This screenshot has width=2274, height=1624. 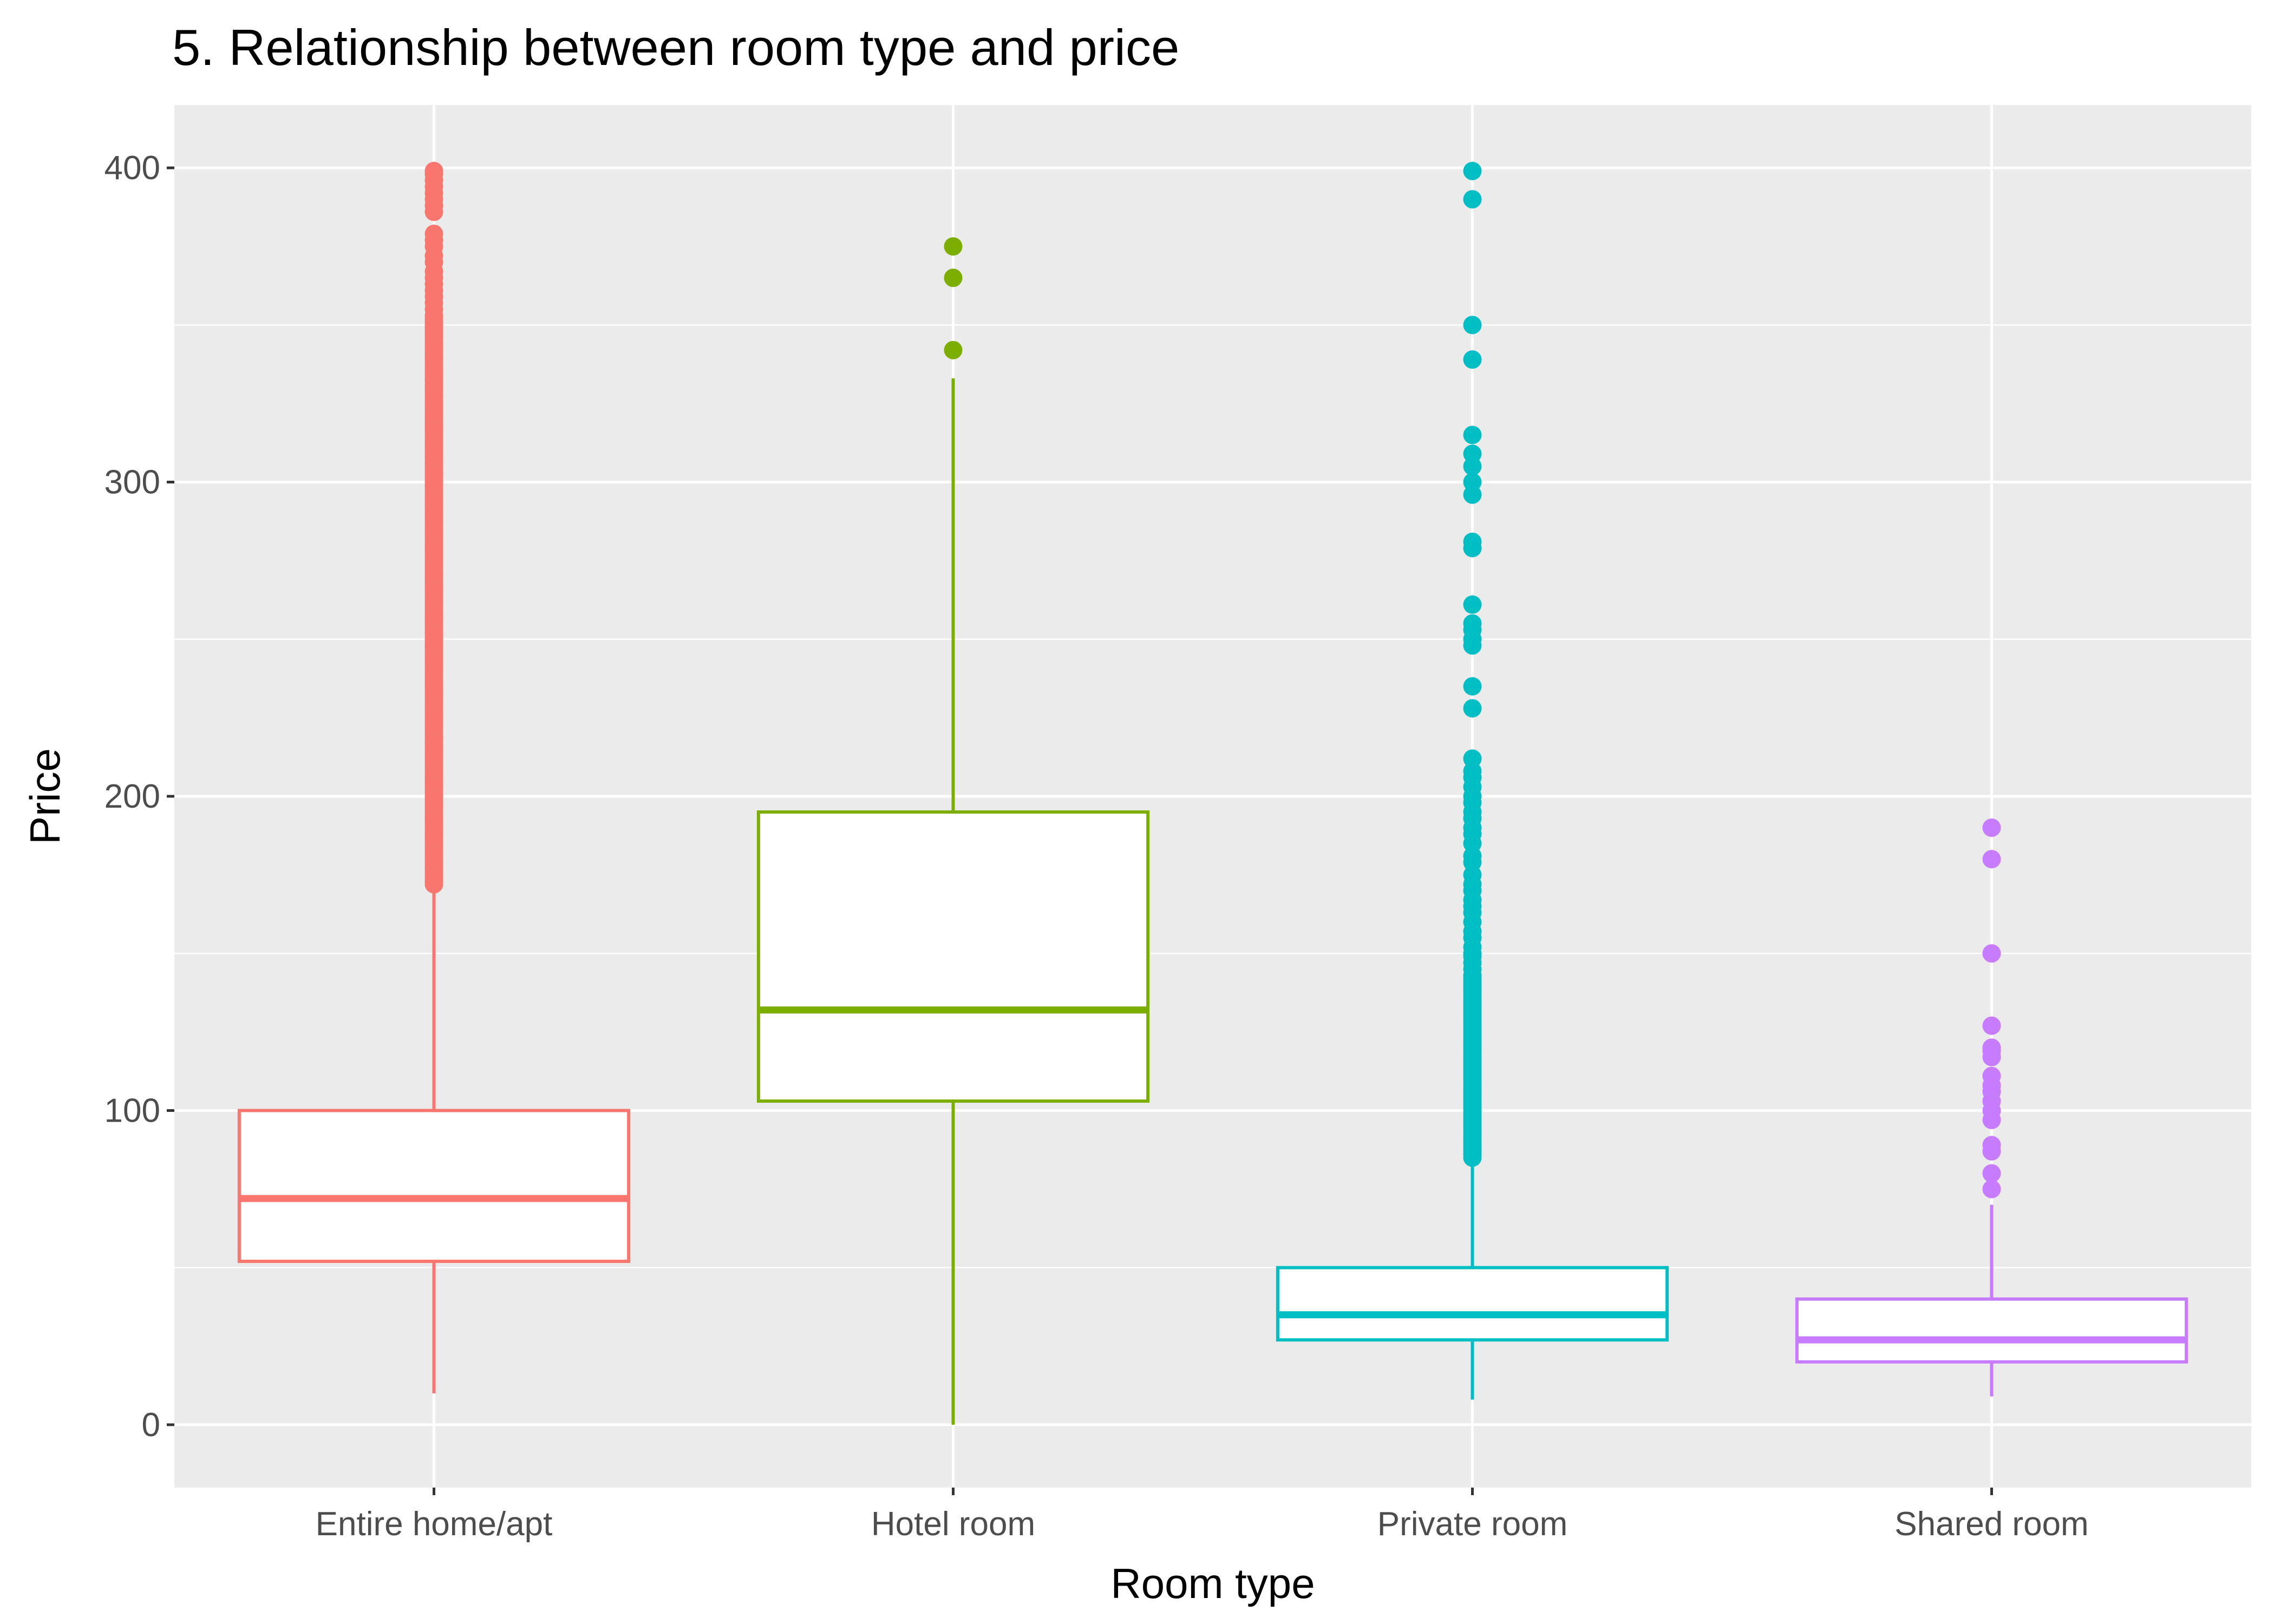 I want to click on y-axis: 0 100 200 300 400, so click(x=139, y=797).